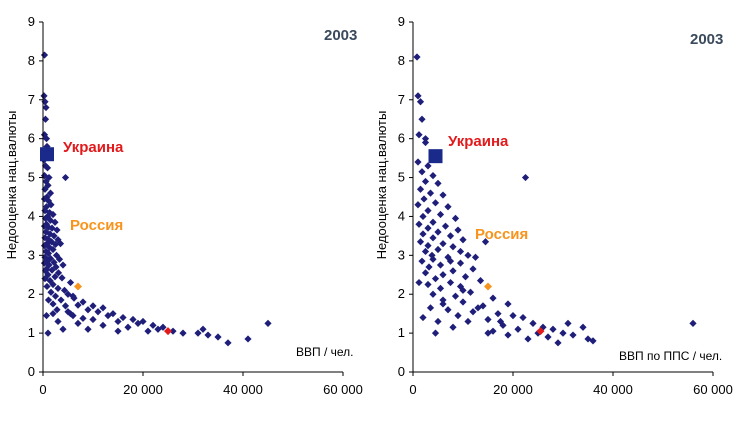 The height and width of the screenshot is (424, 750). What do you see at coordinates (401, 371) in the screenshot?
I see `right-y-tick-label: 0` at bounding box center [401, 371].